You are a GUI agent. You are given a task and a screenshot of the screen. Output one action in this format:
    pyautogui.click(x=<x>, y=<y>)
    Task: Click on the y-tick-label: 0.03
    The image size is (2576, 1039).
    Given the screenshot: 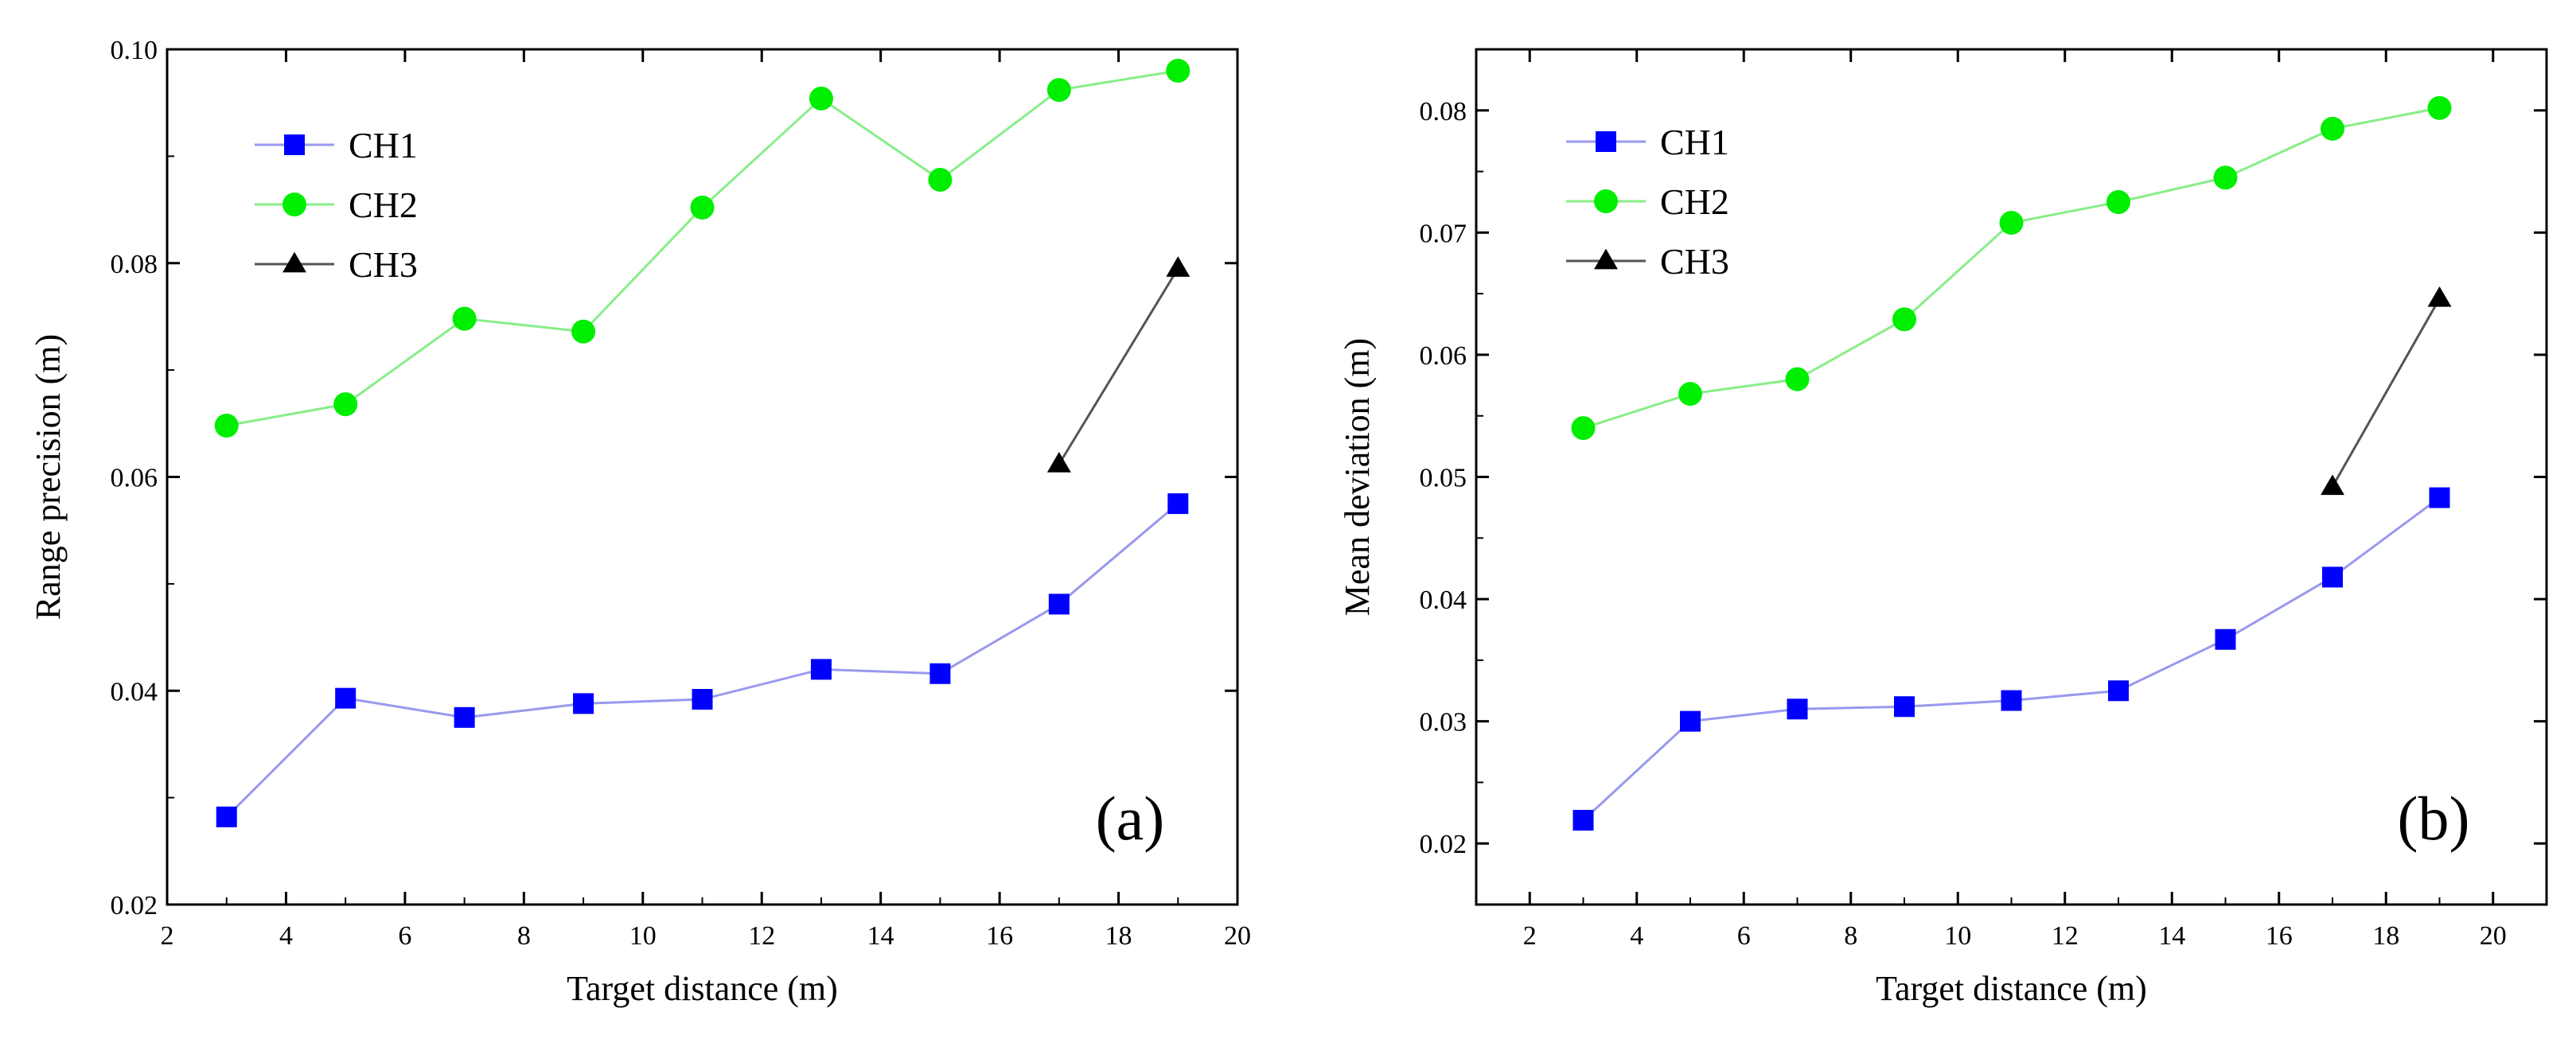 What is the action you would take?
    pyautogui.click(x=1443, y=722)
    